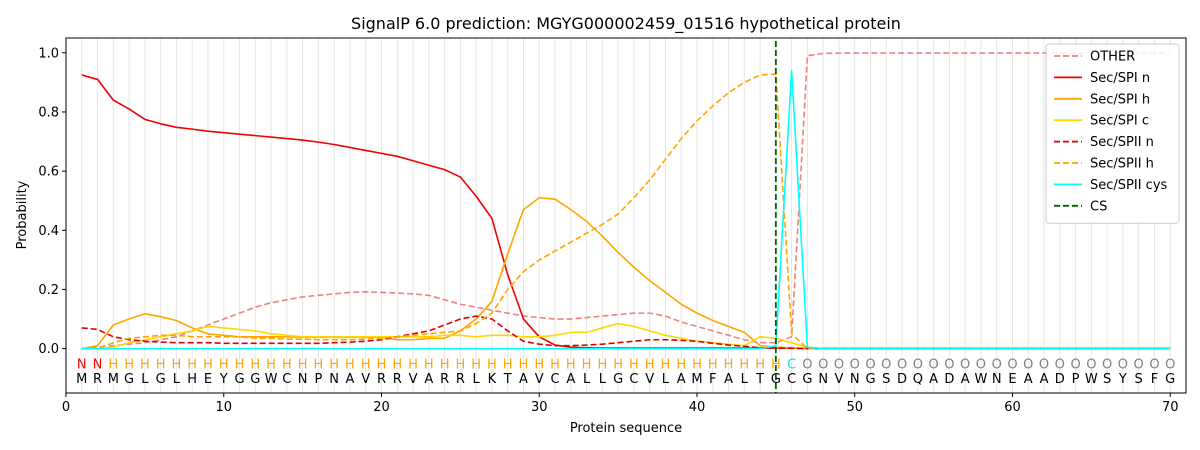 The image size is (1200, 450). What do you see at coordinates (1122, 379) in the screenshot?
I see `sequence-letter: Y` at bounding box center [1122, 379].